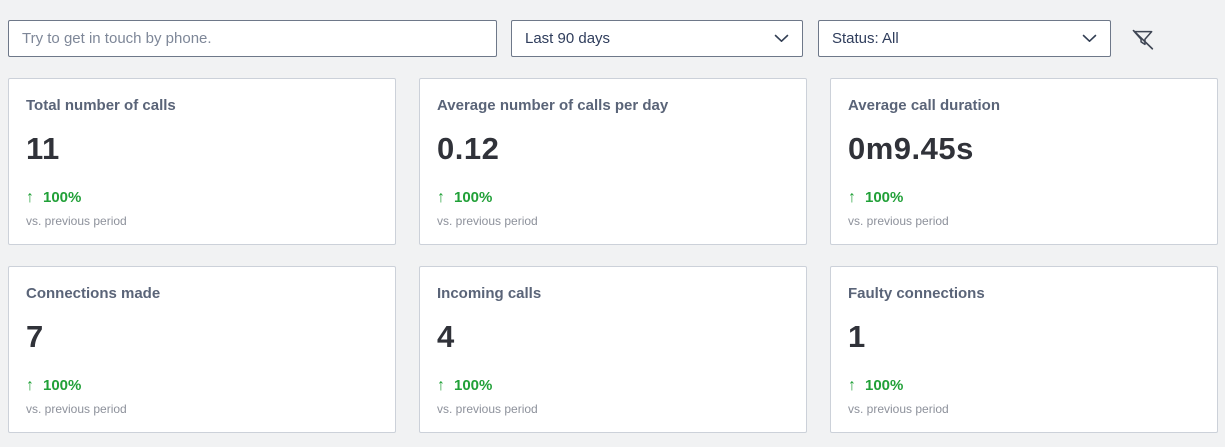  I want to click on card-value: 0m9.45s, so click(911, 148).